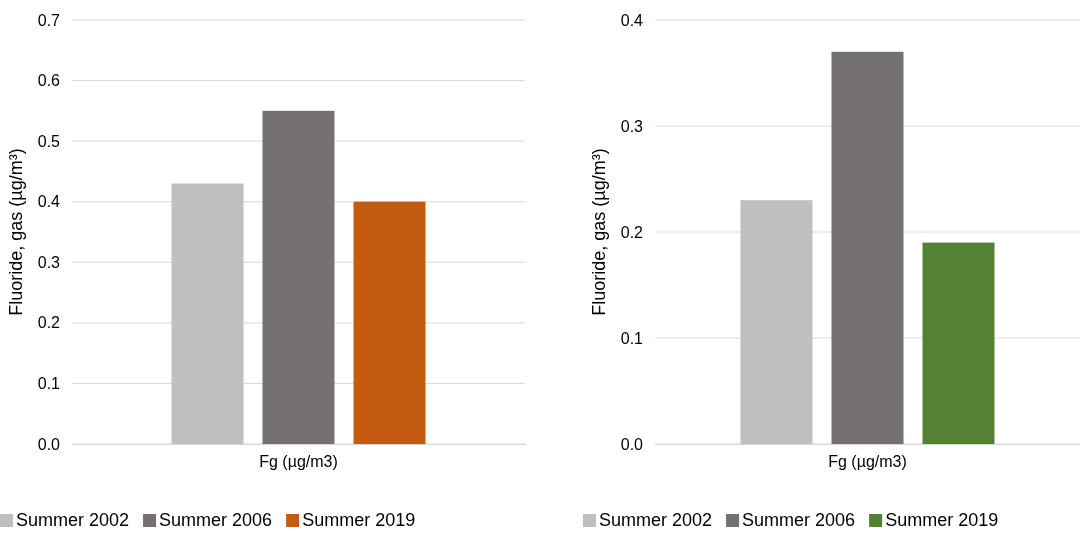 The height and width of the screenshot is (537, 1091). What do you see at coordinates (49, 20) in the screenshot?
I see `y-tick-label: 0.7` at bounding box center [49, 20].